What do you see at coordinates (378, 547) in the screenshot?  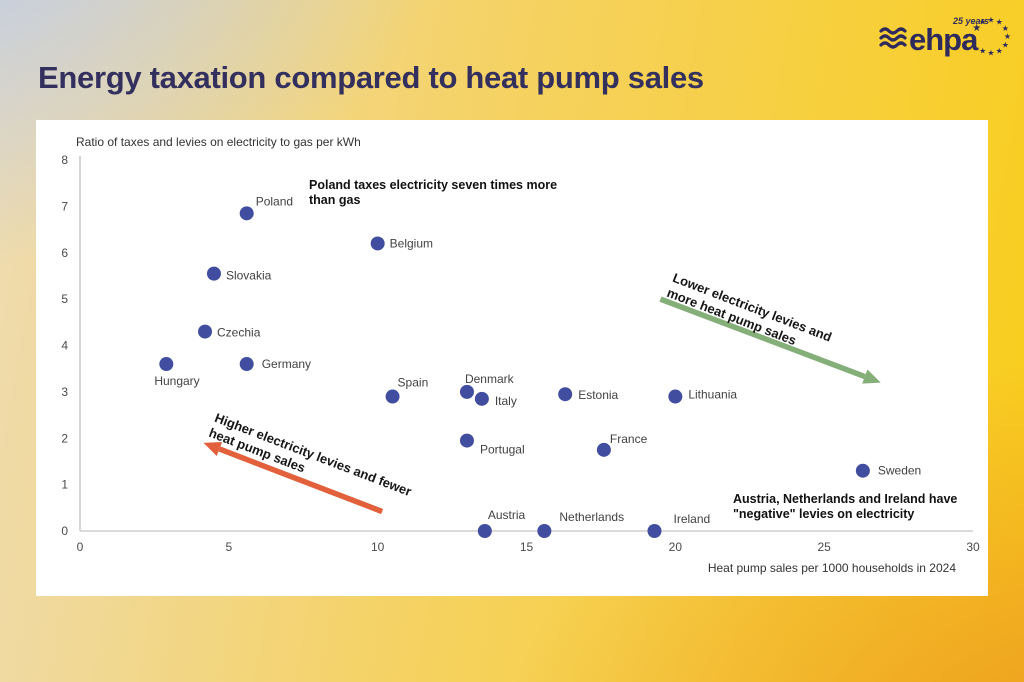 I see `x-tick-label: 10` at bounding box center [378, 547].